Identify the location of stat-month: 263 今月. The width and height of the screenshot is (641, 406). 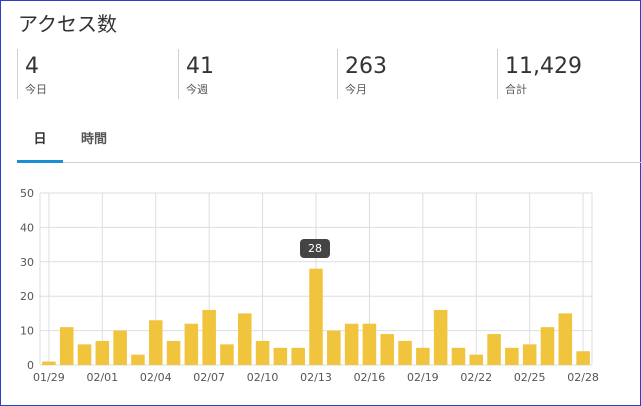
(416, 74).